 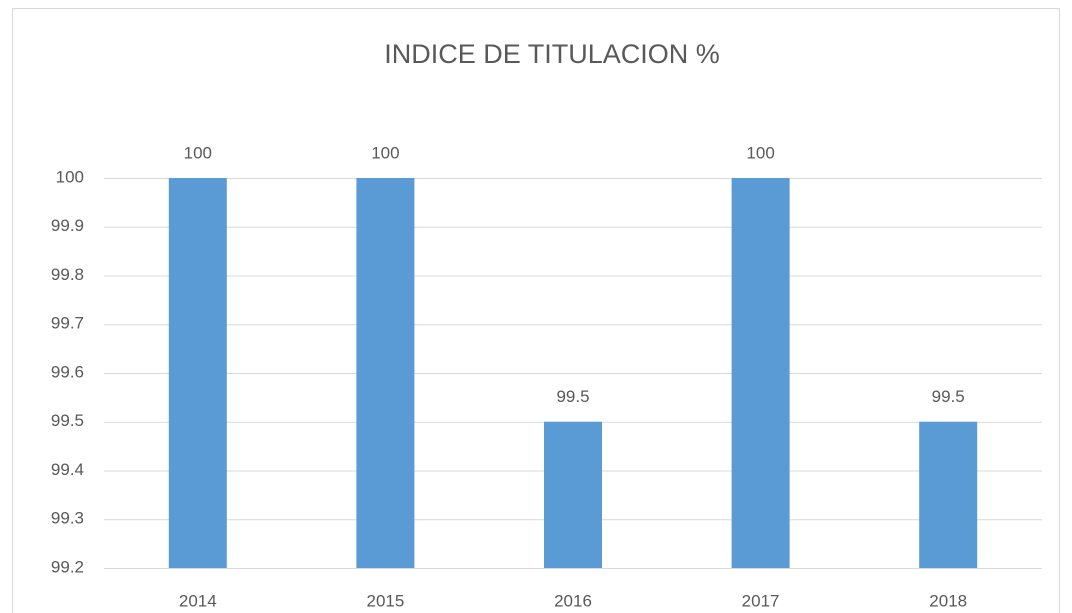 I want to click on y-tick-label: 99.2, so click(x=67, y=566).